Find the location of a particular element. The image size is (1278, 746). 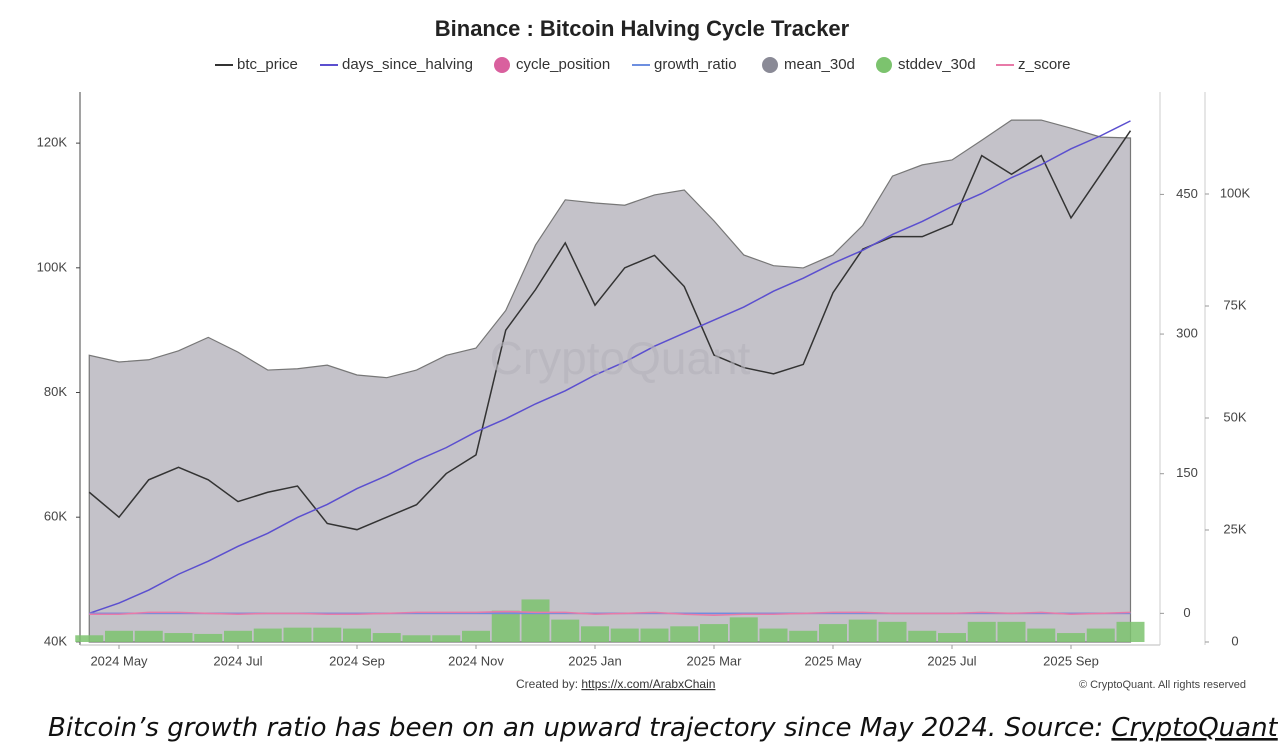

y2-tick-label: 150 is located at coordinates (1187, 472).